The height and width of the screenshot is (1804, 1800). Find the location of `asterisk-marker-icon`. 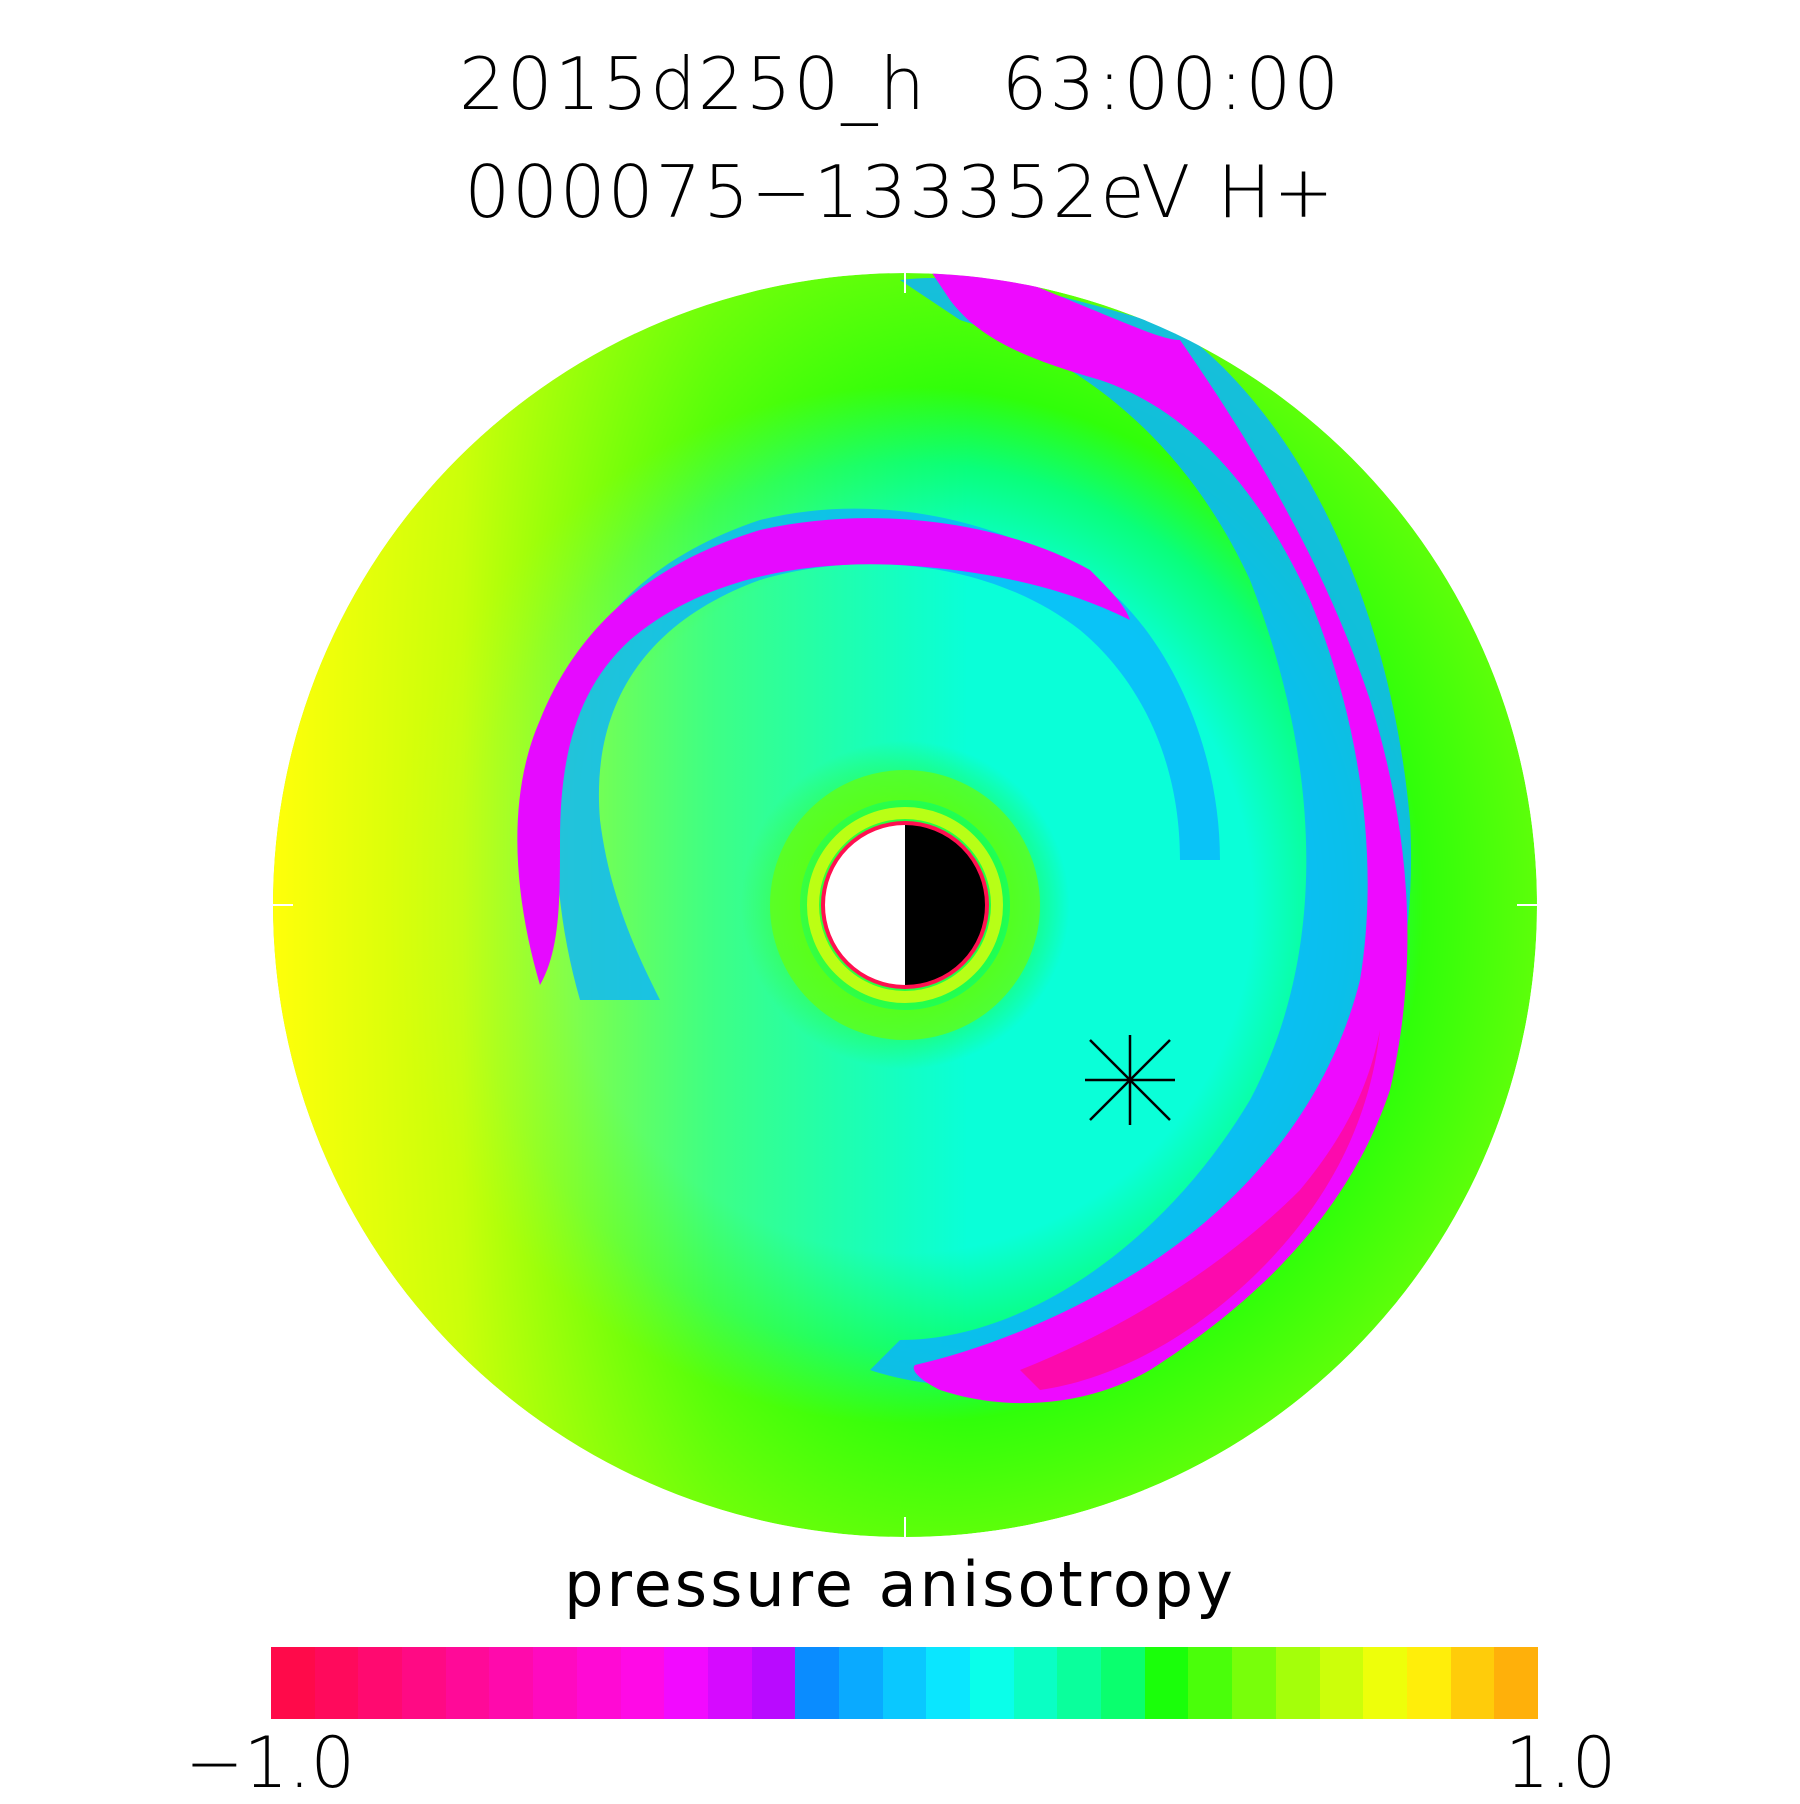

asterisk-marker-icon is located at coordinates (1130, 1080).